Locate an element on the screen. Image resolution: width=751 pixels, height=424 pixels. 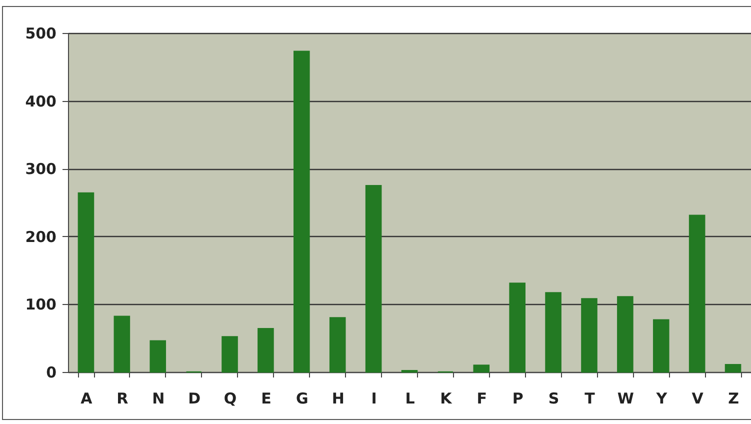
x-tick-label: Z is located at coordinates (734, 399).